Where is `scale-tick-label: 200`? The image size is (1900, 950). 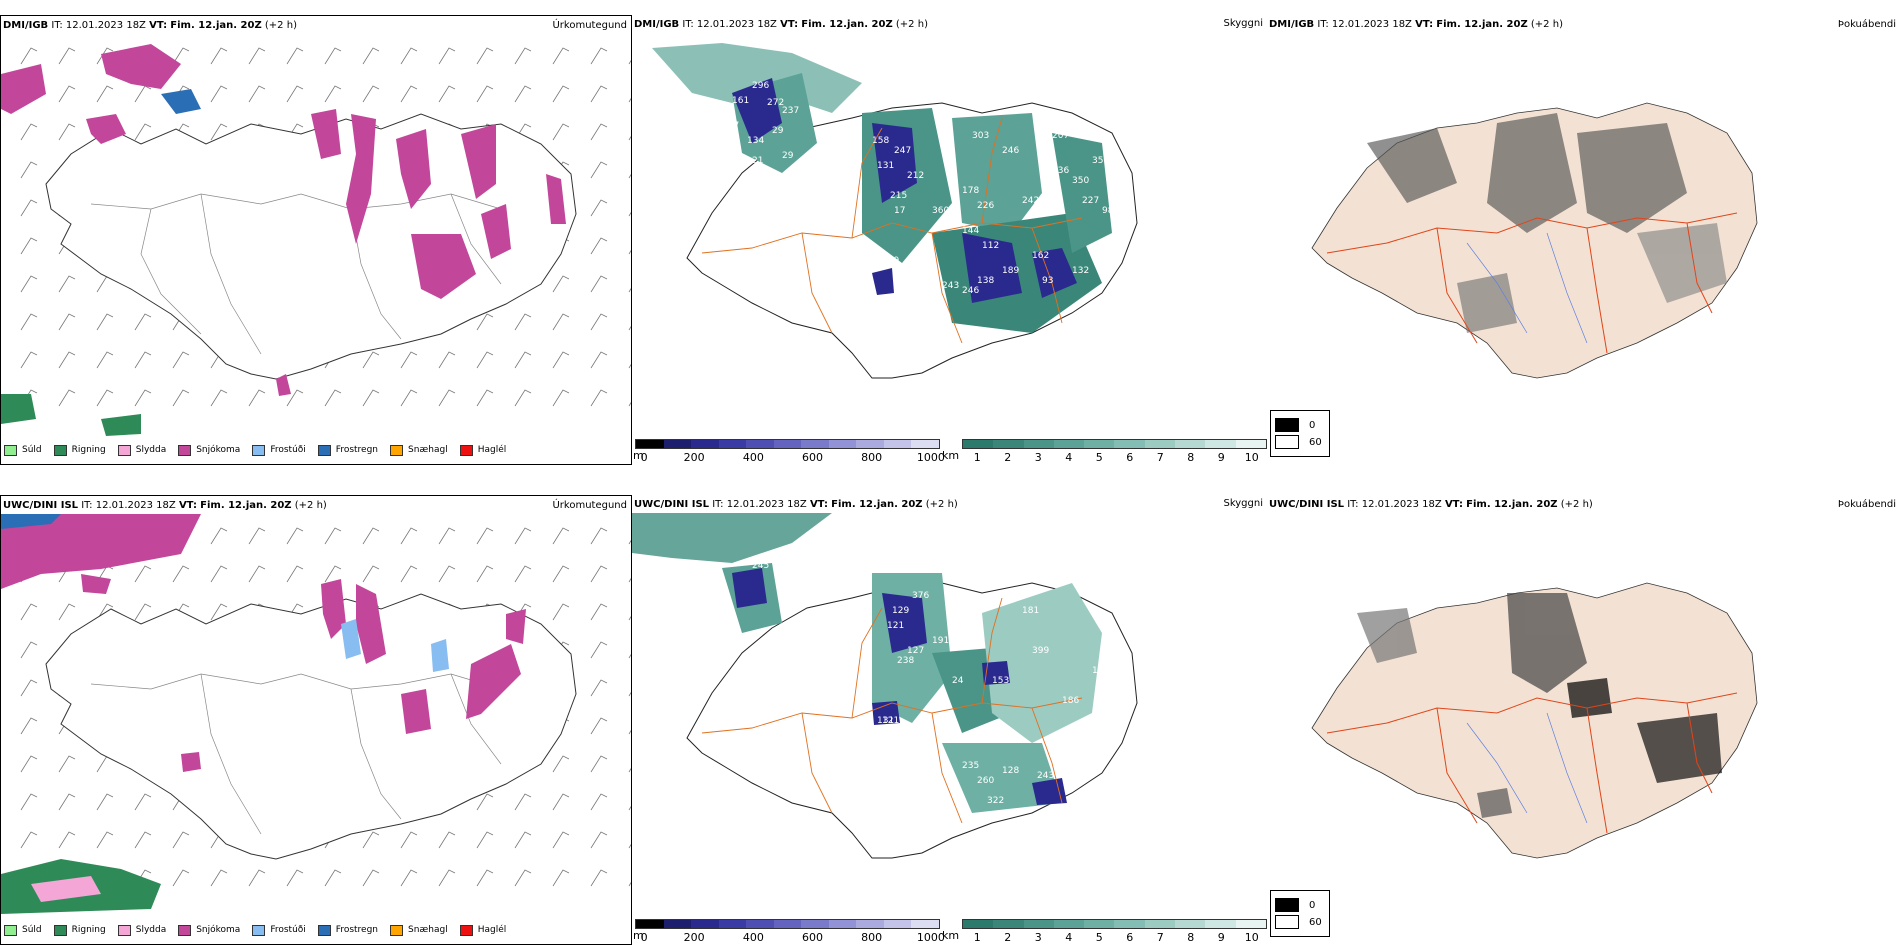
scale-tick-label: 200 is located at coordinates (694, 937).